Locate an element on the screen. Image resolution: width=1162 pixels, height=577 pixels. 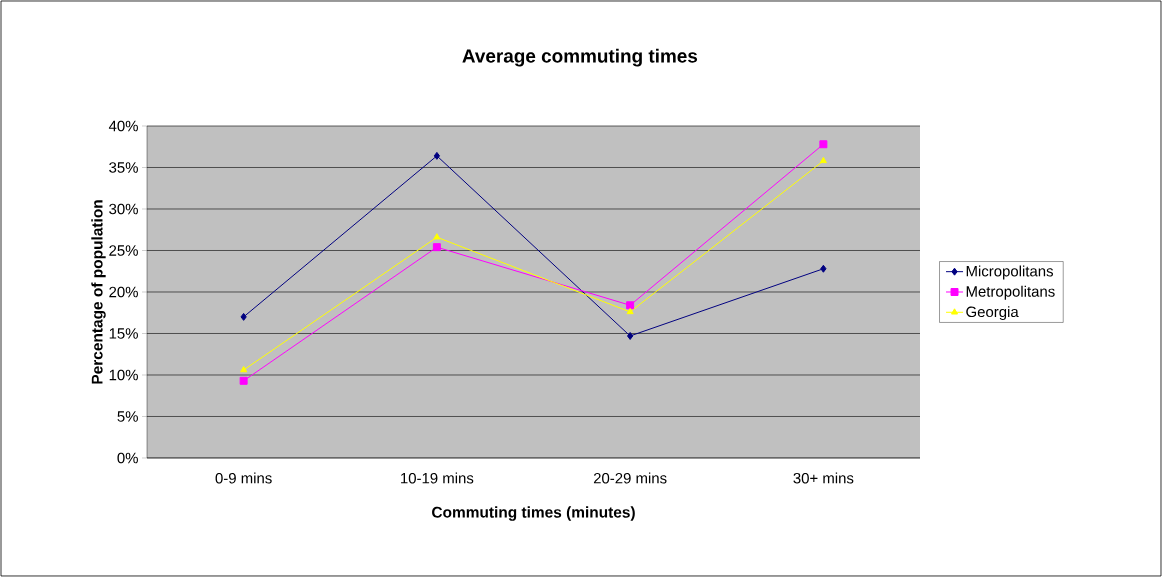
x-axis-title: Commuting times (minutes) is located at coordinates (533, 513).